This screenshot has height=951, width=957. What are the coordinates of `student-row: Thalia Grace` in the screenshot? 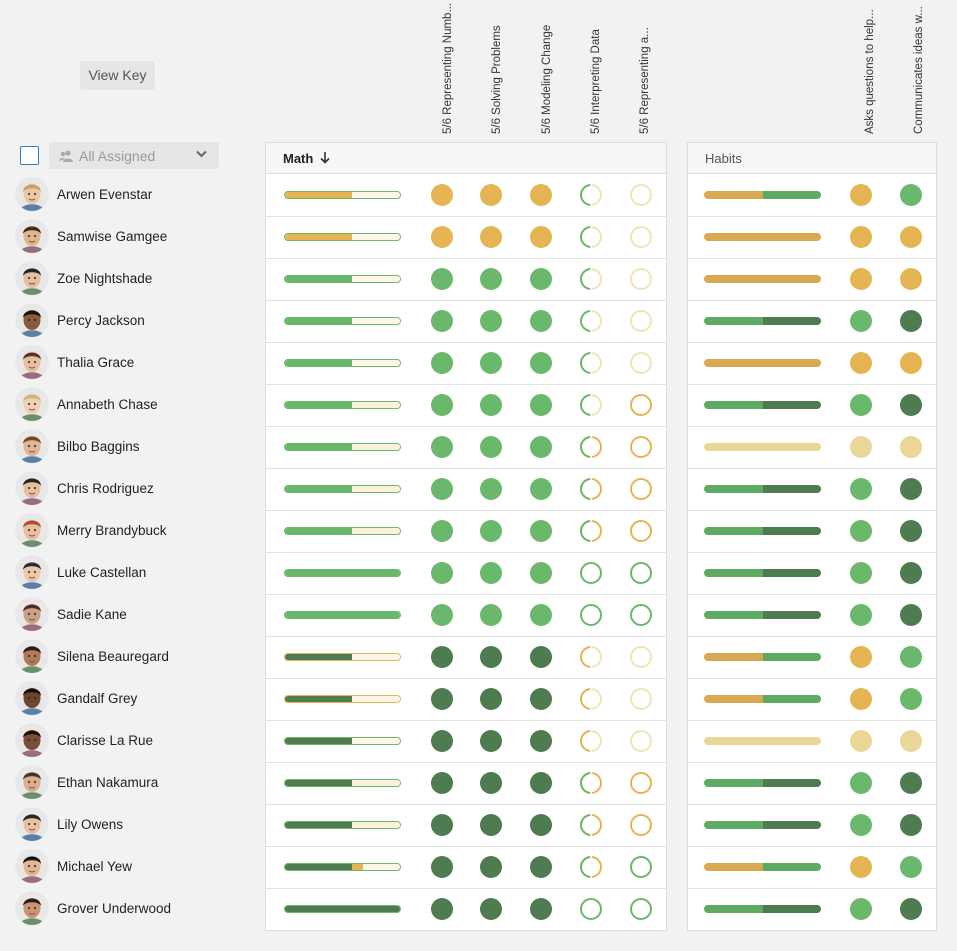 It's located at (74, 362).